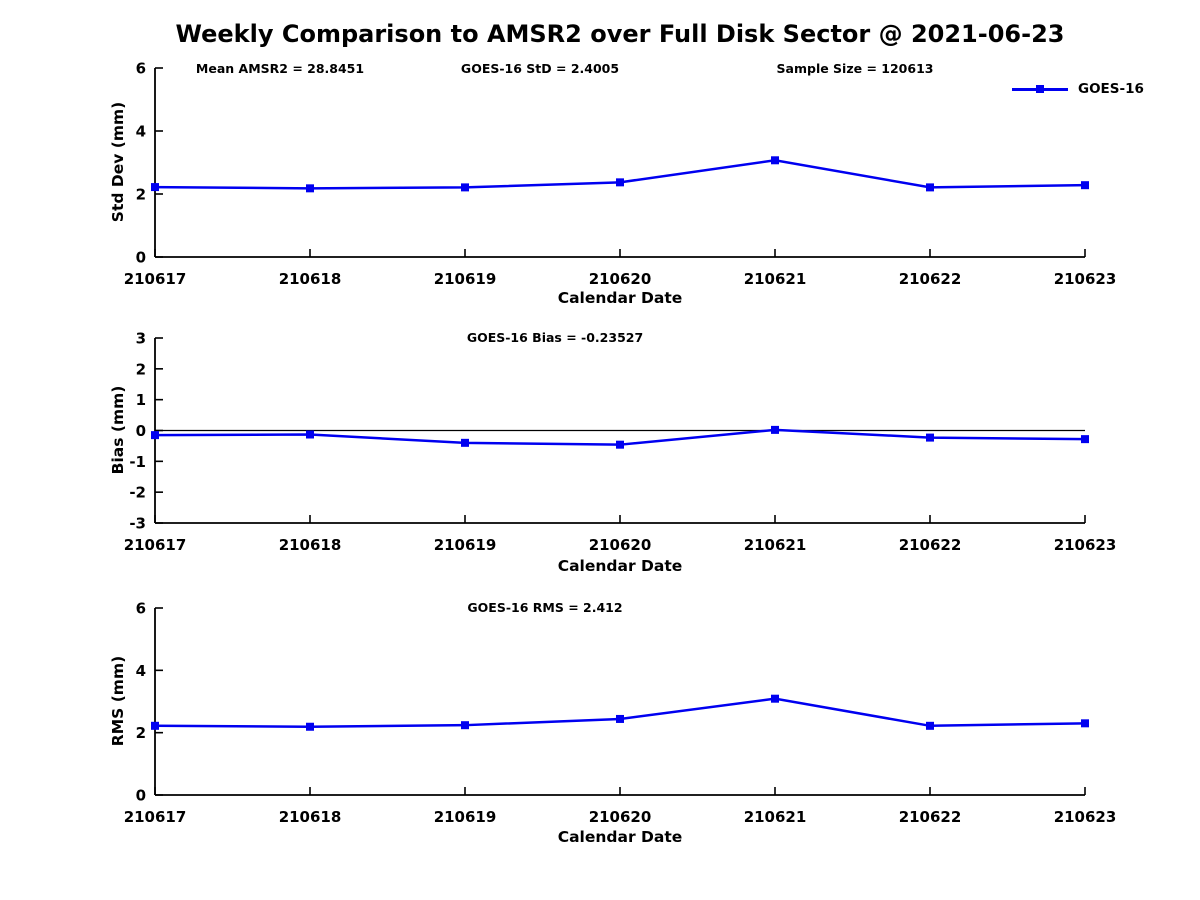 Image resolution: width=1200 pixels, height=900 pixels. What do you see at coordinates (540, 68) in the screenshot?
I see `annotation-goes16-std: GOES-16 StD = 2.4005` at bounding box center [540, 68].